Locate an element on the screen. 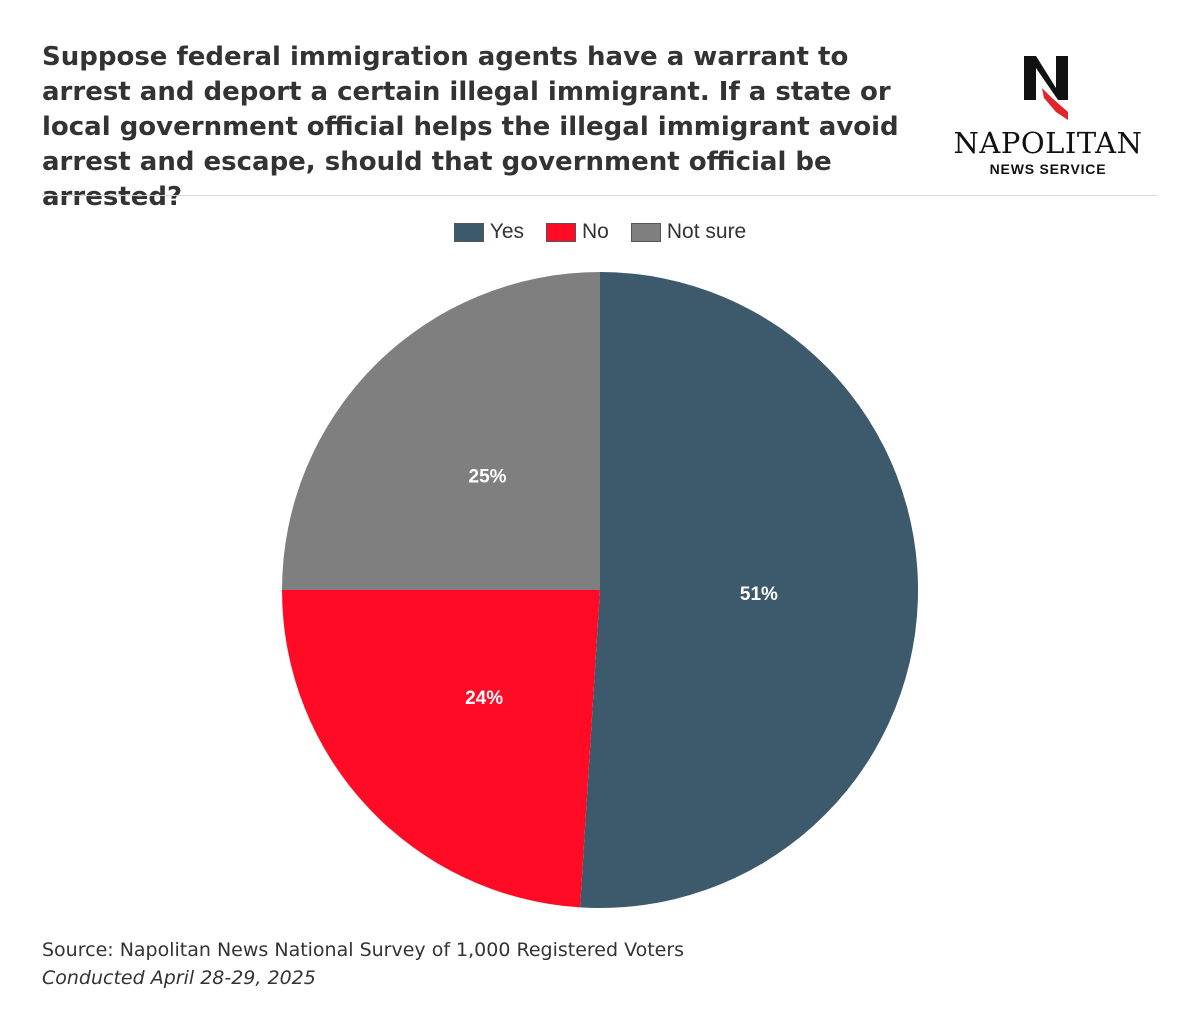  pie-slice-not-sure is located at coordinates (441, 431).